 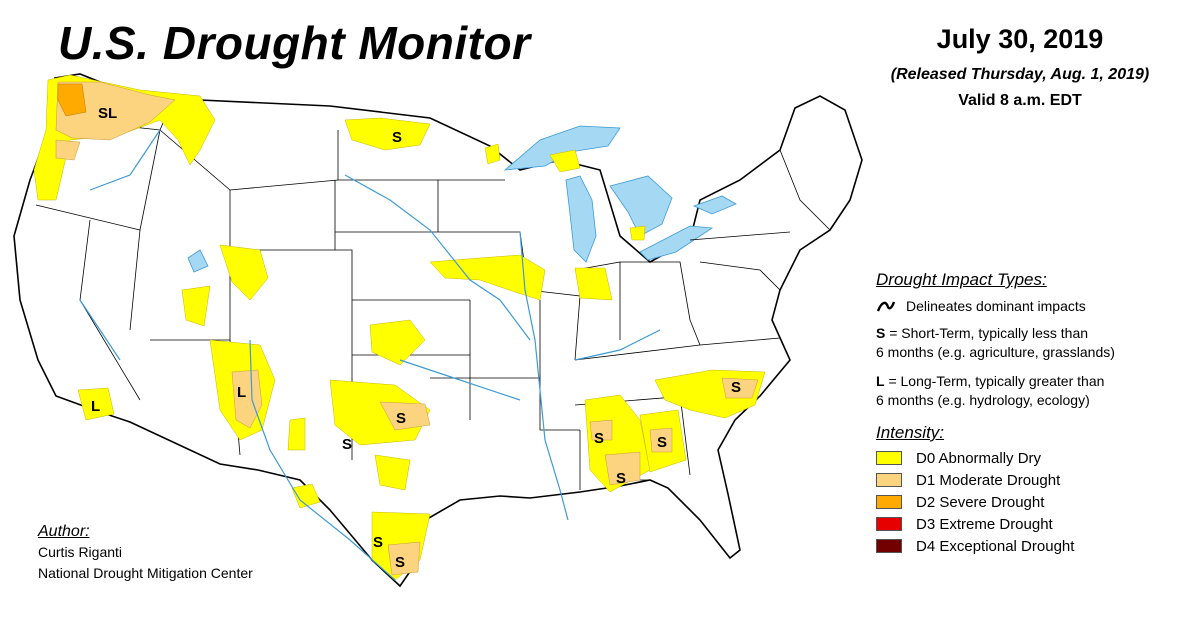 I want to click on intensity-item: D0 Abnormally Dry, so click(x=1026, y=458).